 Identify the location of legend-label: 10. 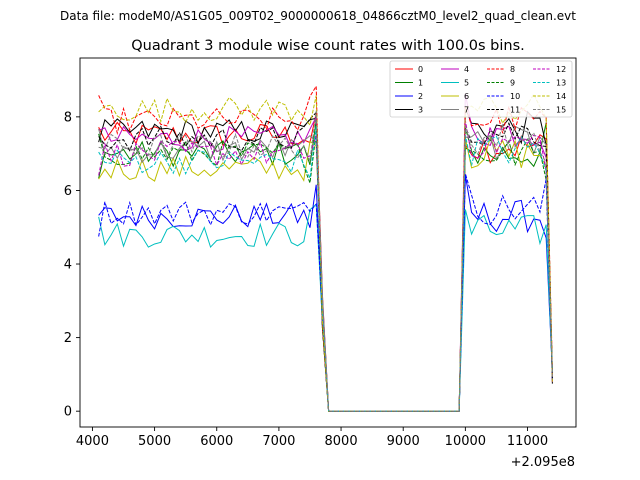
(515, 96).